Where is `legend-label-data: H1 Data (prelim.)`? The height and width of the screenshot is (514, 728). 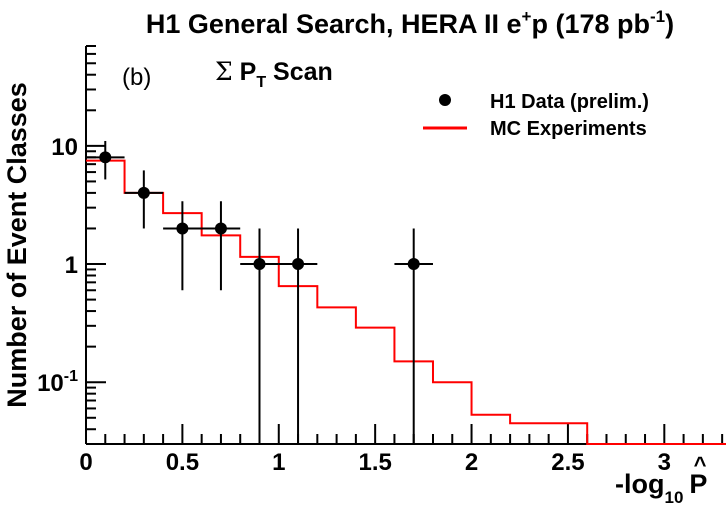
legend-label-data: H1 Data (prelim.) is located at coordinates (569, 102).